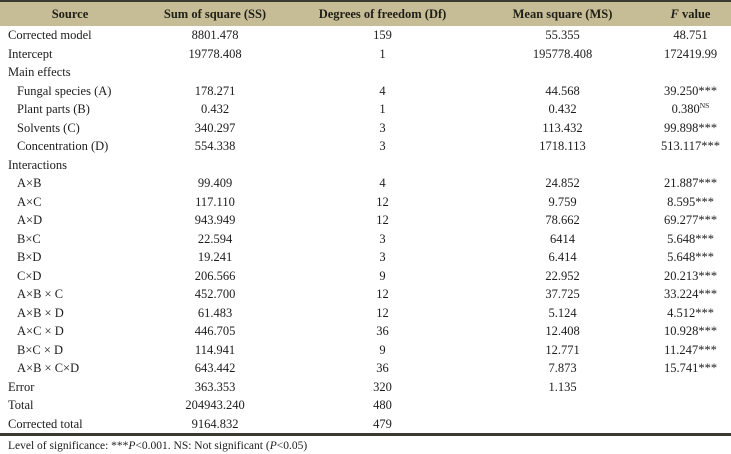 The image size is (731, 454). I want to click on table-row: Main effects, so click(365, 72).